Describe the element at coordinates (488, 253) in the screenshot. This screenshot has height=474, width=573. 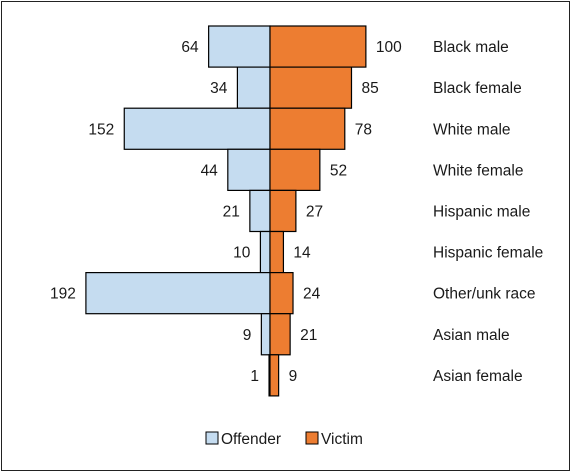
I see `category-label-hispanic-female: Hispanic female` at that location.